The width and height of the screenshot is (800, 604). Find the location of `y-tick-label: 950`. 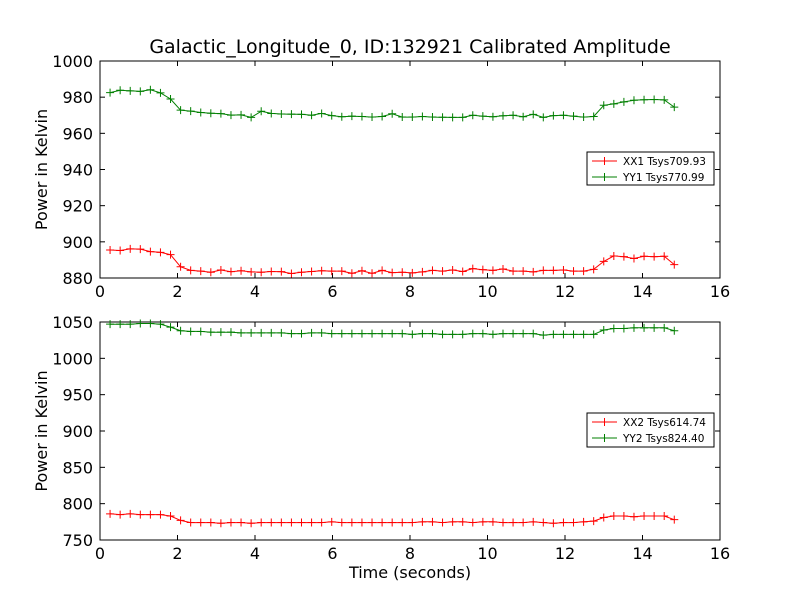

y-tick-label: 950 is located at coordinates (77, 395).